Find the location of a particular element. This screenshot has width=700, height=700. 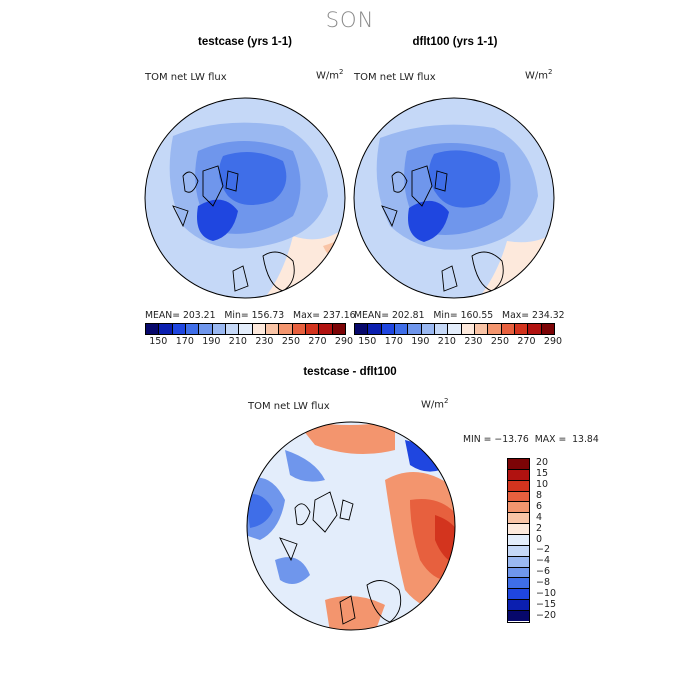

diff-polar-map is located at coordinates (351, 526).